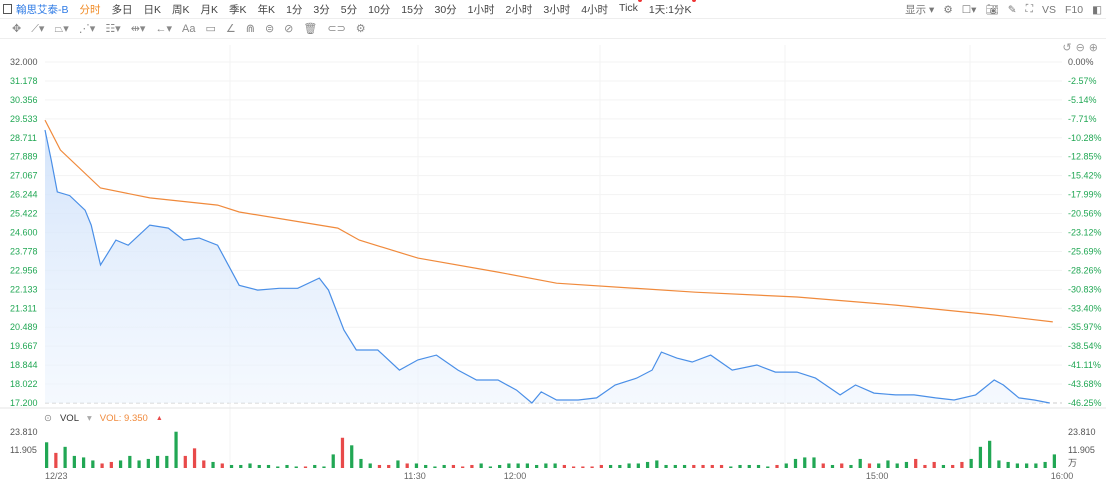  I want to click on volume-indicator-name: VOL, so click(69, 418).